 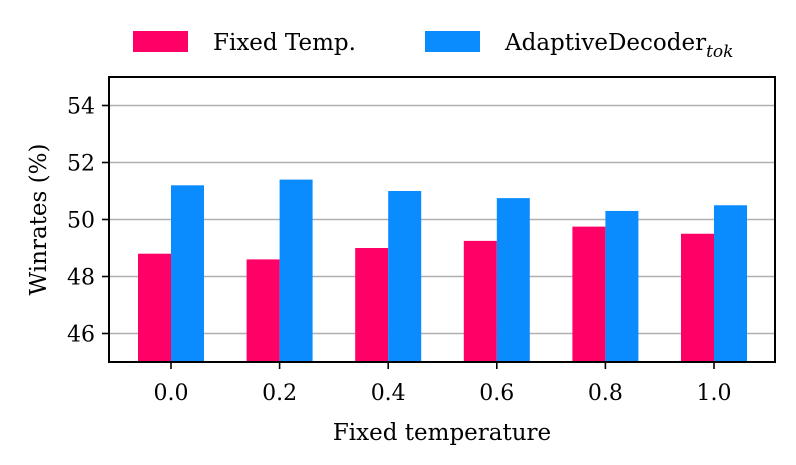 I want to click on legend-label-fixed-temp: Fixed Temp., so click(x=284, y=43).